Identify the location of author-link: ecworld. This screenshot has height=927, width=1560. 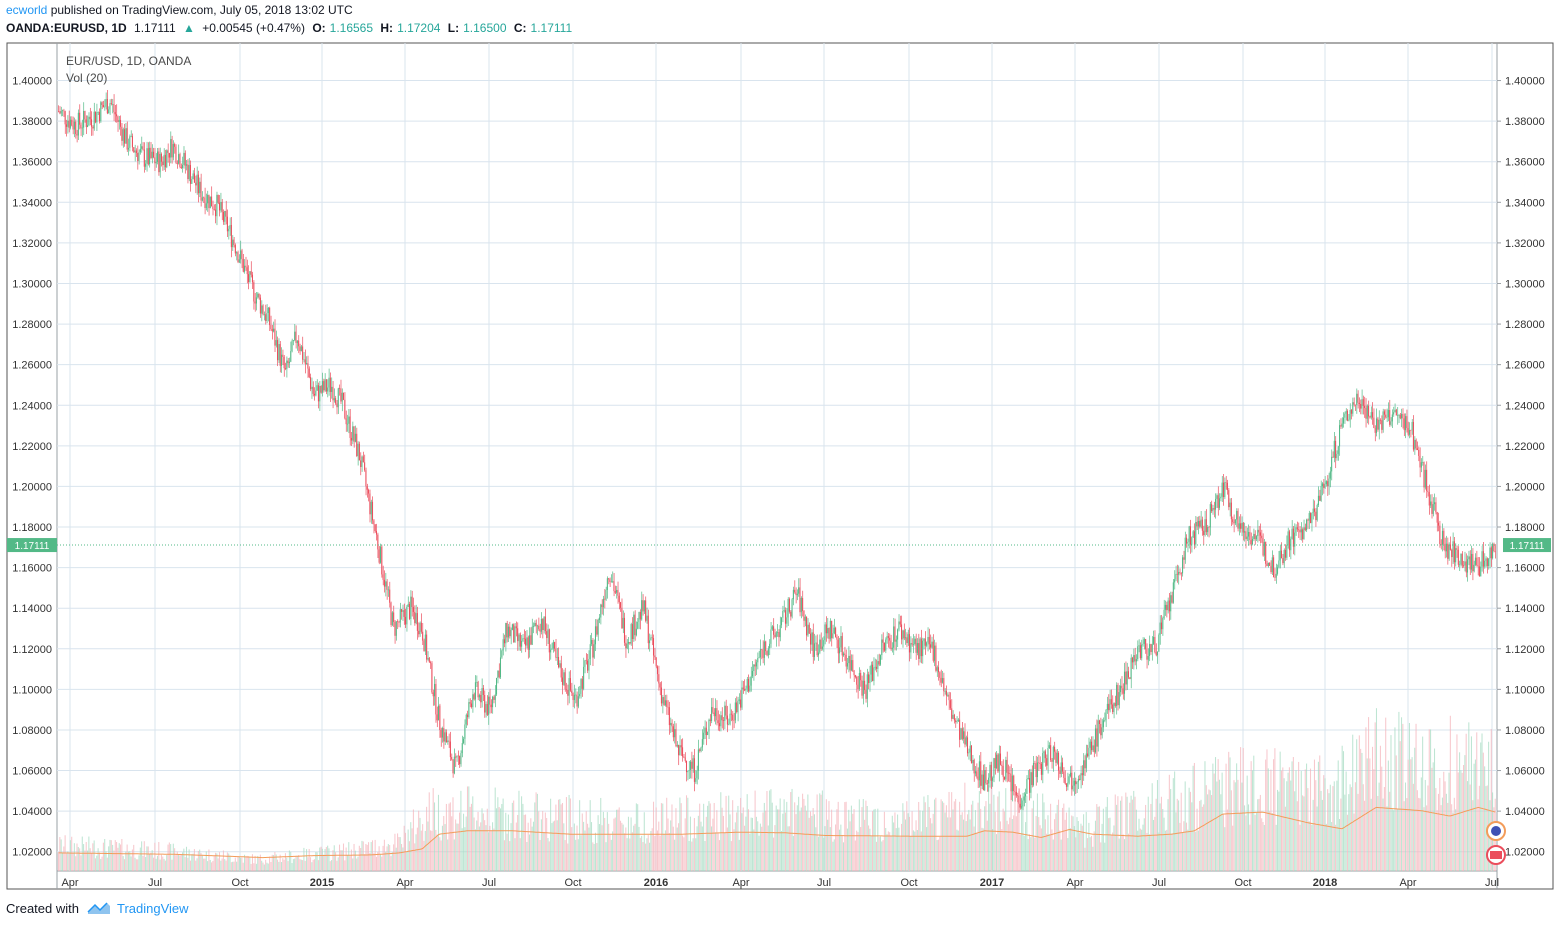
(27, 10).